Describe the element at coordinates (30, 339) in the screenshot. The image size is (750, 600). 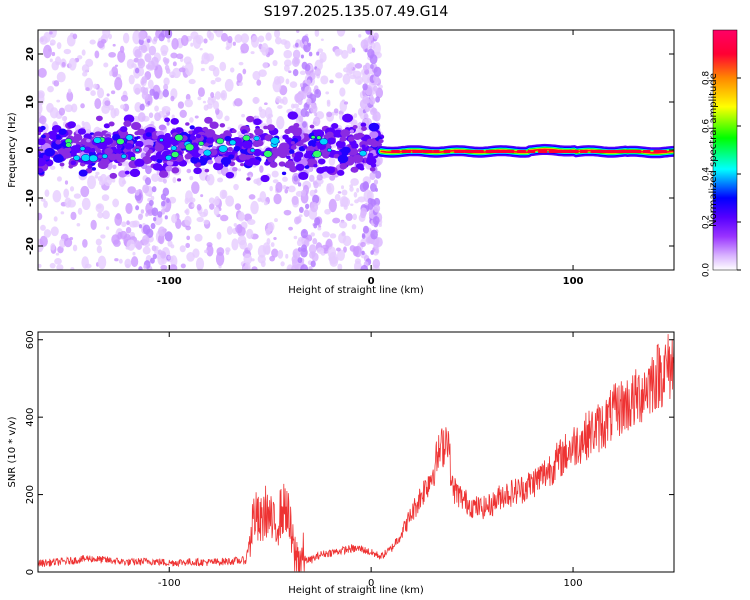
I see `snr-y-tick-label: 600` at that location.